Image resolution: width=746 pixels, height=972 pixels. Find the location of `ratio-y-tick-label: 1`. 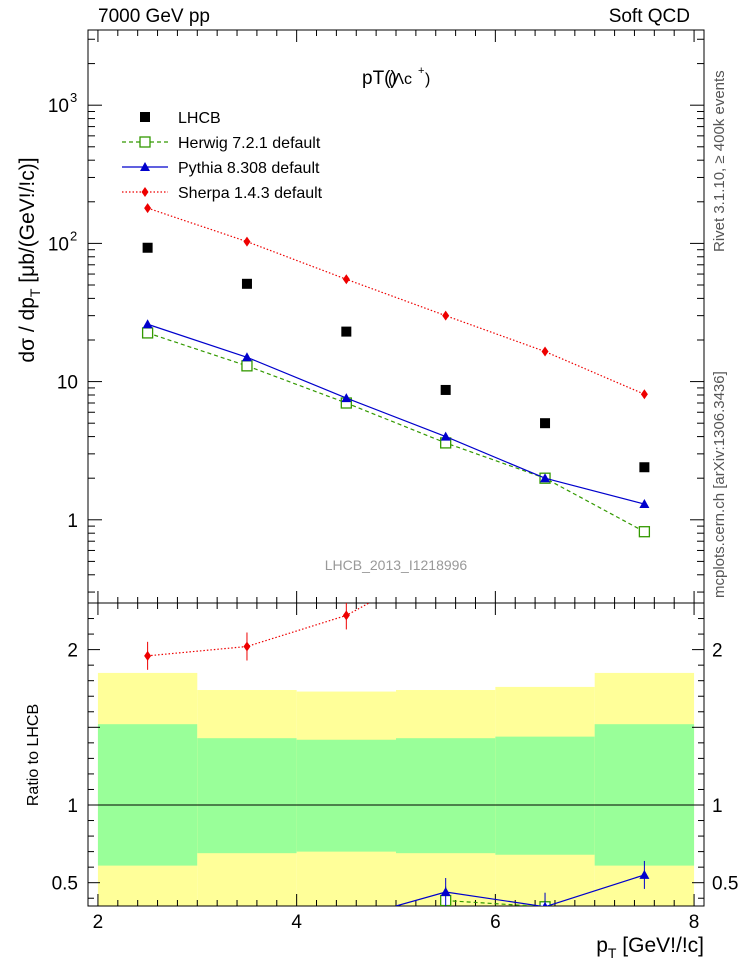

ratio-y-tick-label: 1 is located at coordinates (72, 806).